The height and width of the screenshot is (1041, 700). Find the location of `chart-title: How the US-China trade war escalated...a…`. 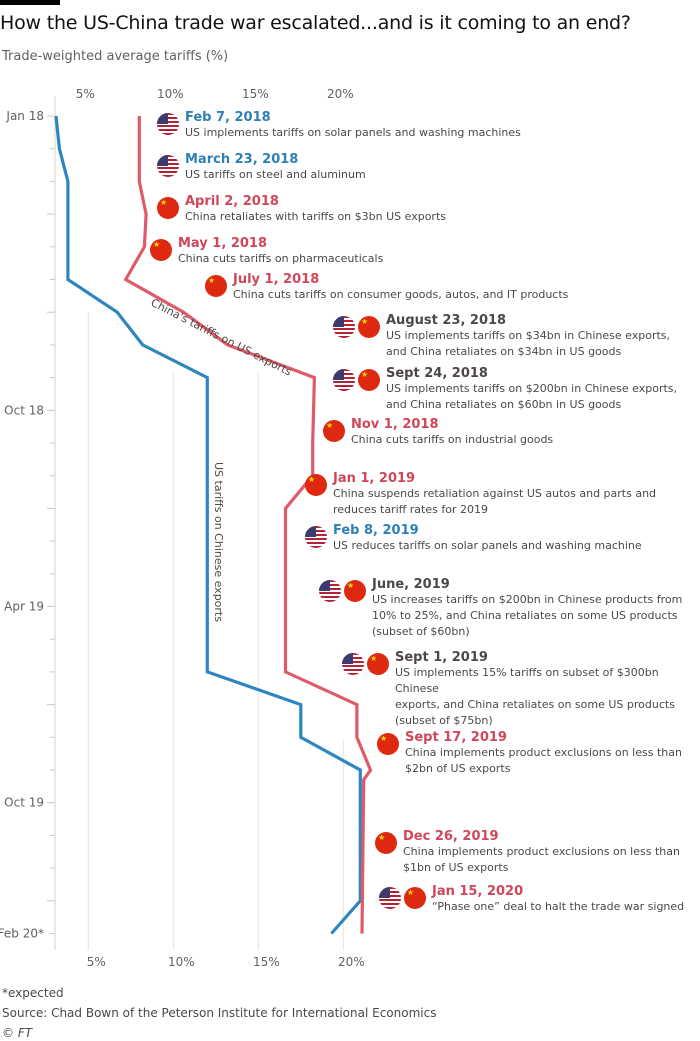

chart-title: How the US-China trade war escalated...a… is located at coordinates (315, 23).